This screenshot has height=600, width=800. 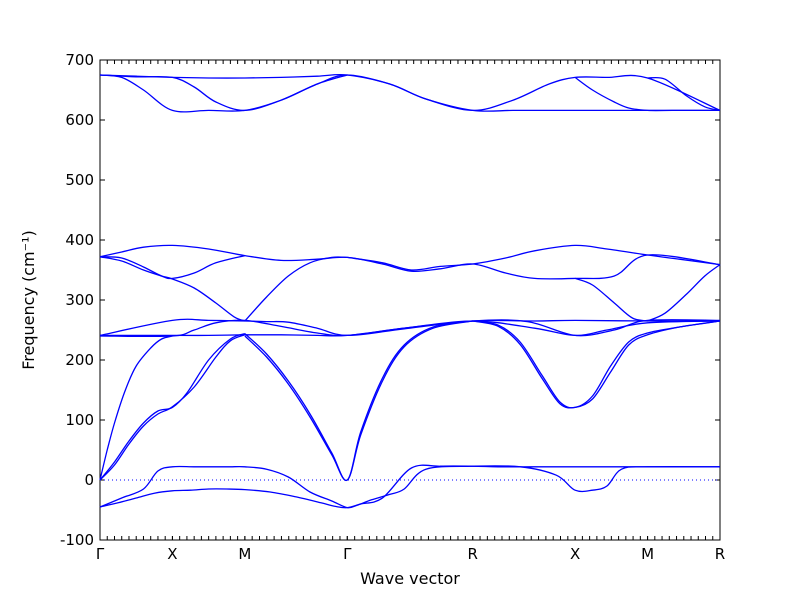 I want to click on y-tick-label: 300, so click(x=79, y=300).